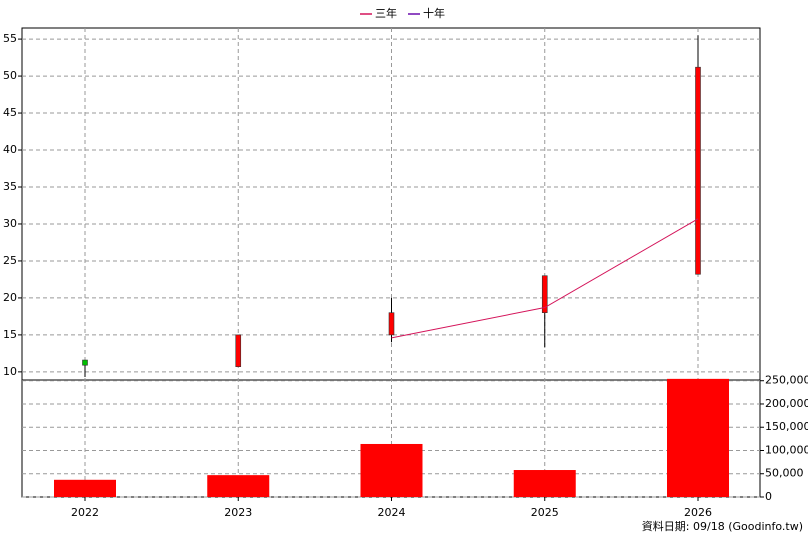 This screenshot has height=540, width=808. I want to click on y2-tick-label: 150,000, so click(786, 426).